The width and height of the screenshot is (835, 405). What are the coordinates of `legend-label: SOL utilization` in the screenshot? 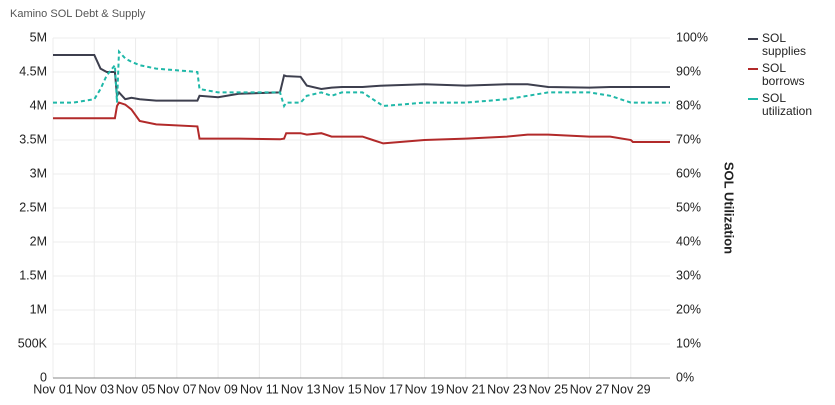 It's located at (787, 104).